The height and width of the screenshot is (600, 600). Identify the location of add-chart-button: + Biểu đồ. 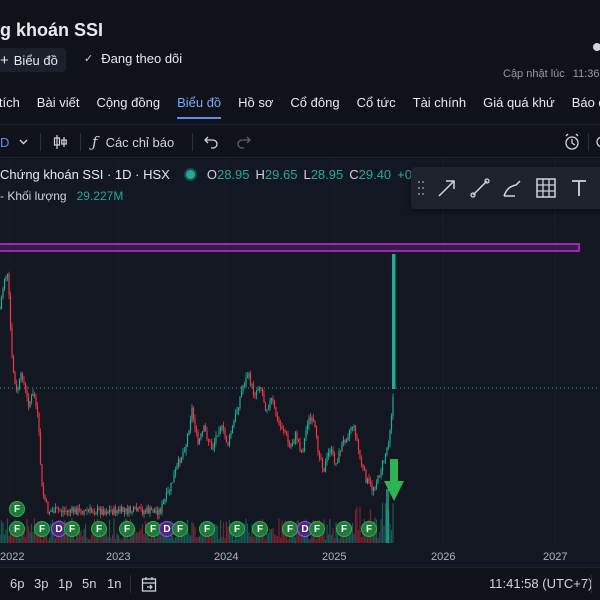
(33, 60).